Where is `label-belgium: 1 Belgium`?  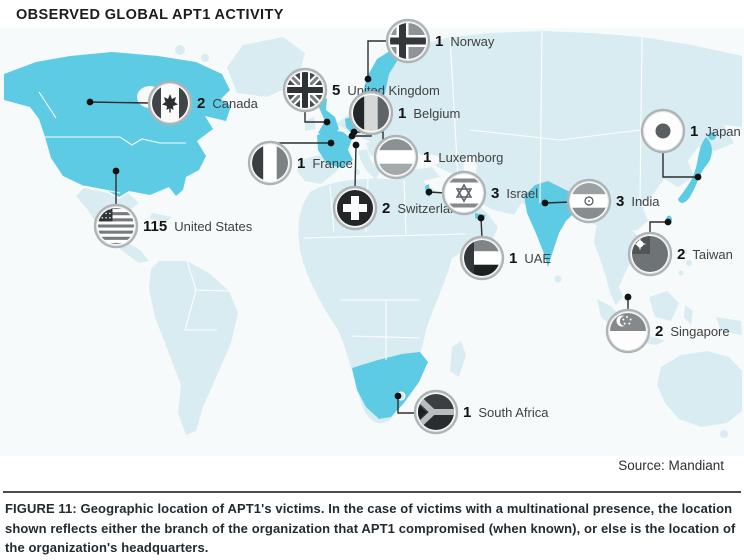
label-belgium: 1 Belgium is located at coordinates (429, 113).